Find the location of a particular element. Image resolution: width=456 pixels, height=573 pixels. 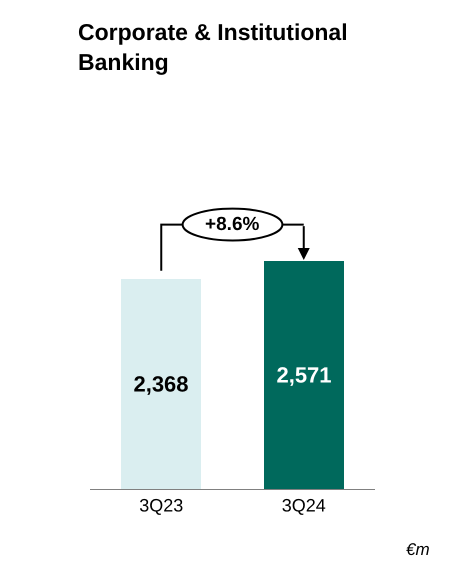

data-label: 2,571 is located at coordinates (304, 375).